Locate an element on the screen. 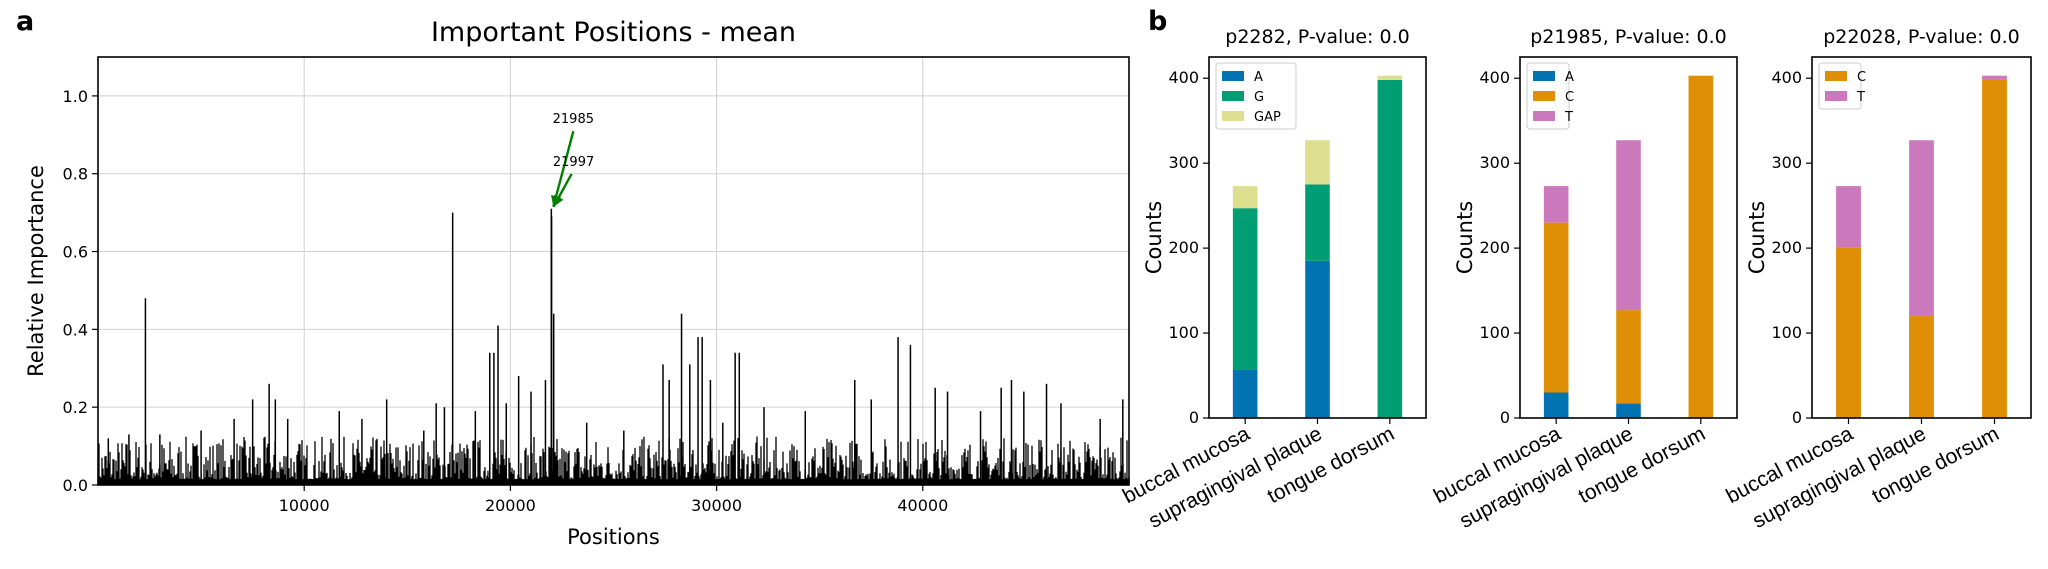 This screenshot has height=569, width=2048. x-tick-label: 20000 is located at coordinates (510, 505).